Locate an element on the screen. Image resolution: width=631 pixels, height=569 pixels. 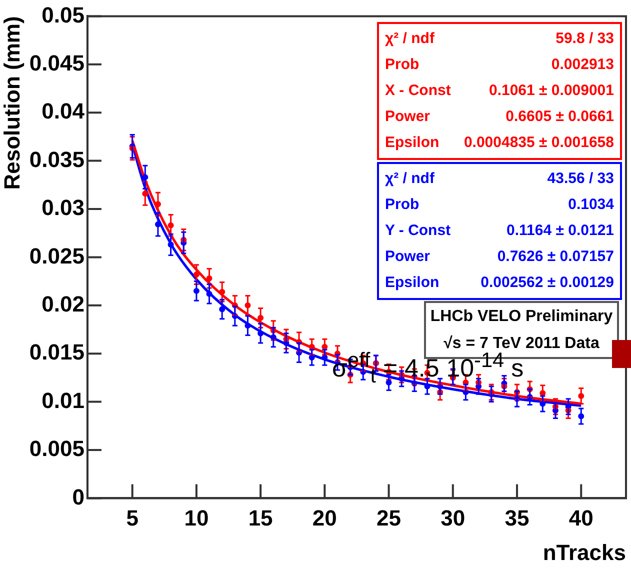
annotation: 59.8 / 33 is located at coordinates (584, 39).